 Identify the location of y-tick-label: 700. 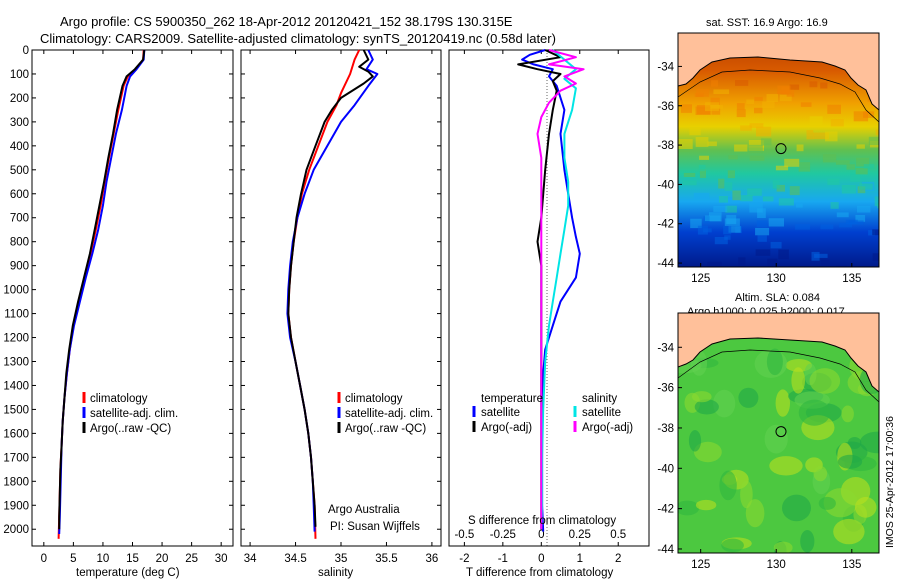
(19, 219).